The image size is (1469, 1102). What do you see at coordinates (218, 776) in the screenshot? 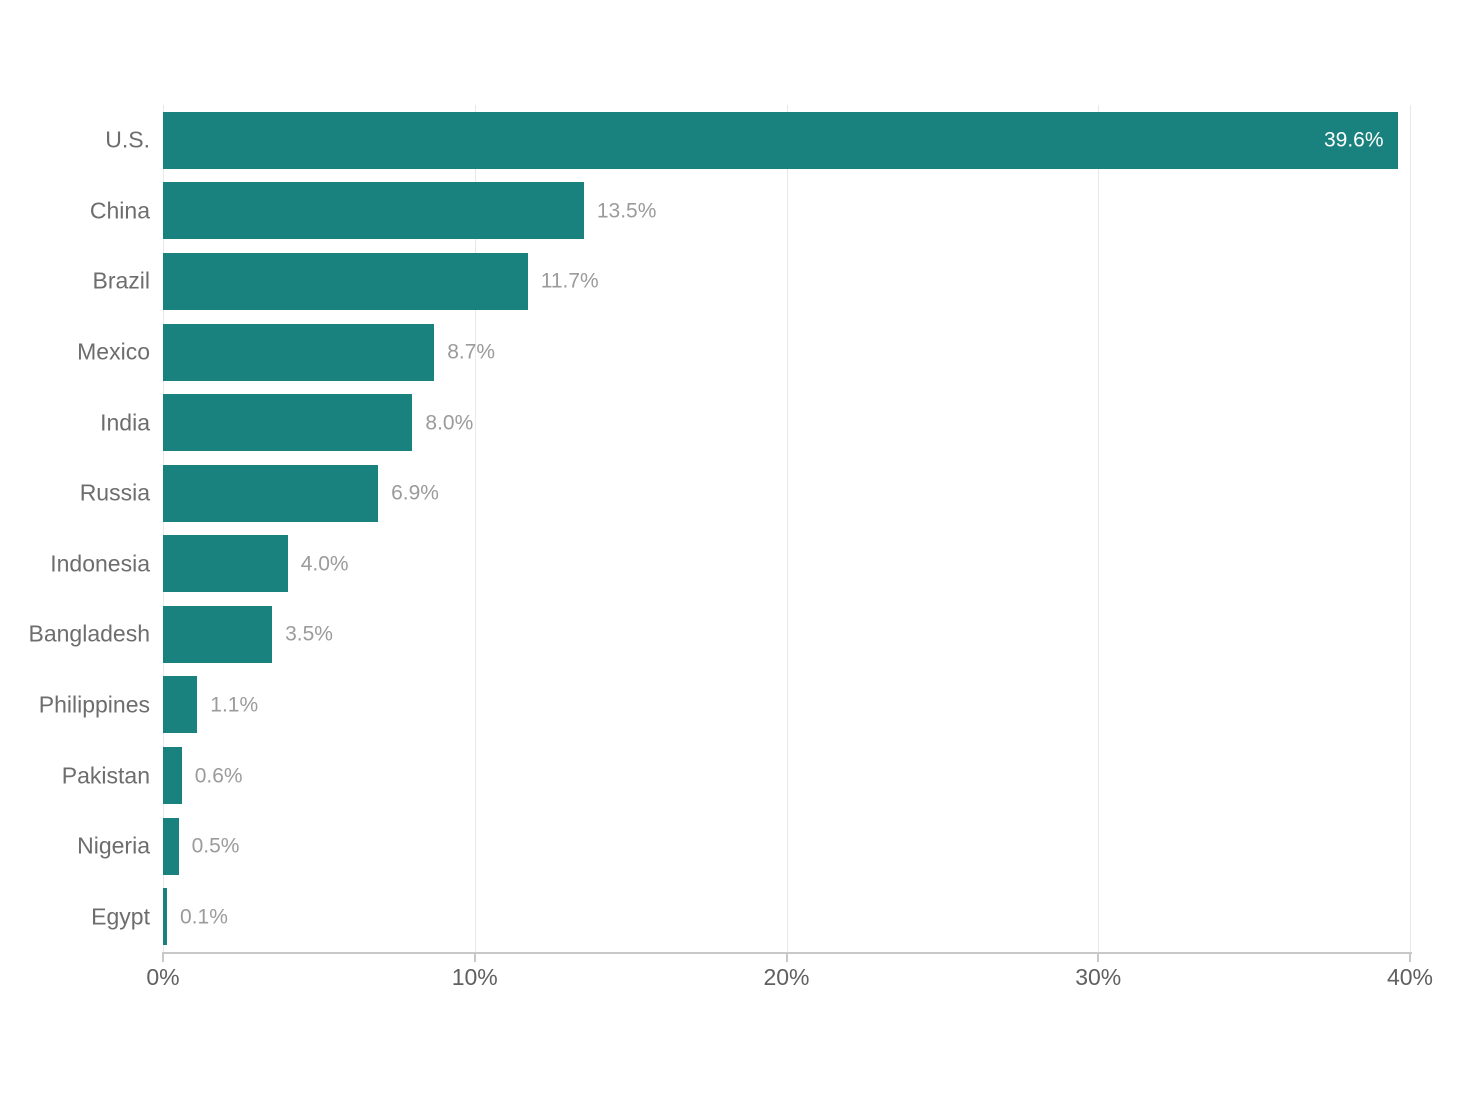
I see `value-label: 0.6%` at bounding box center [218, 776].